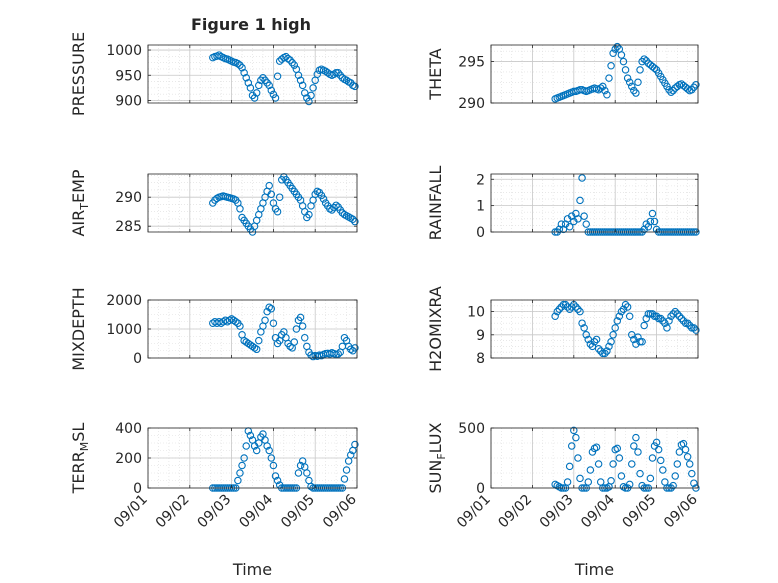 The height and width of the screenshot is (583, 778). What do you see at coordinates (256, 511) in the screenshot?
I see `x-tick-label: 09/04` at bounding box center [256, 511].